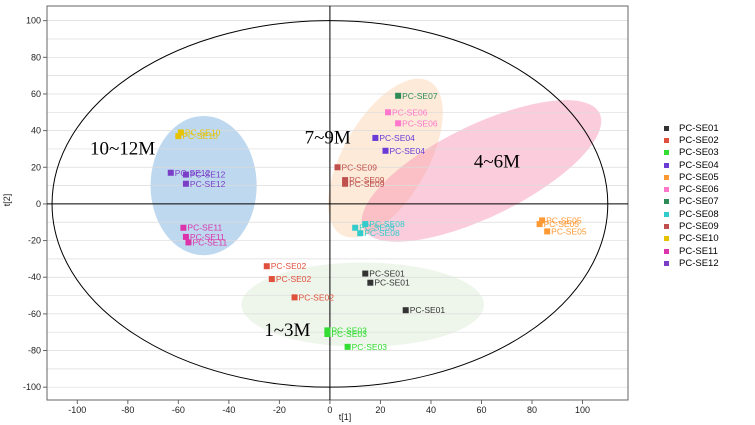  Describe the element at coordinates (481, 410) in the screenshot. I see `x-tick-label: 60` at that location.